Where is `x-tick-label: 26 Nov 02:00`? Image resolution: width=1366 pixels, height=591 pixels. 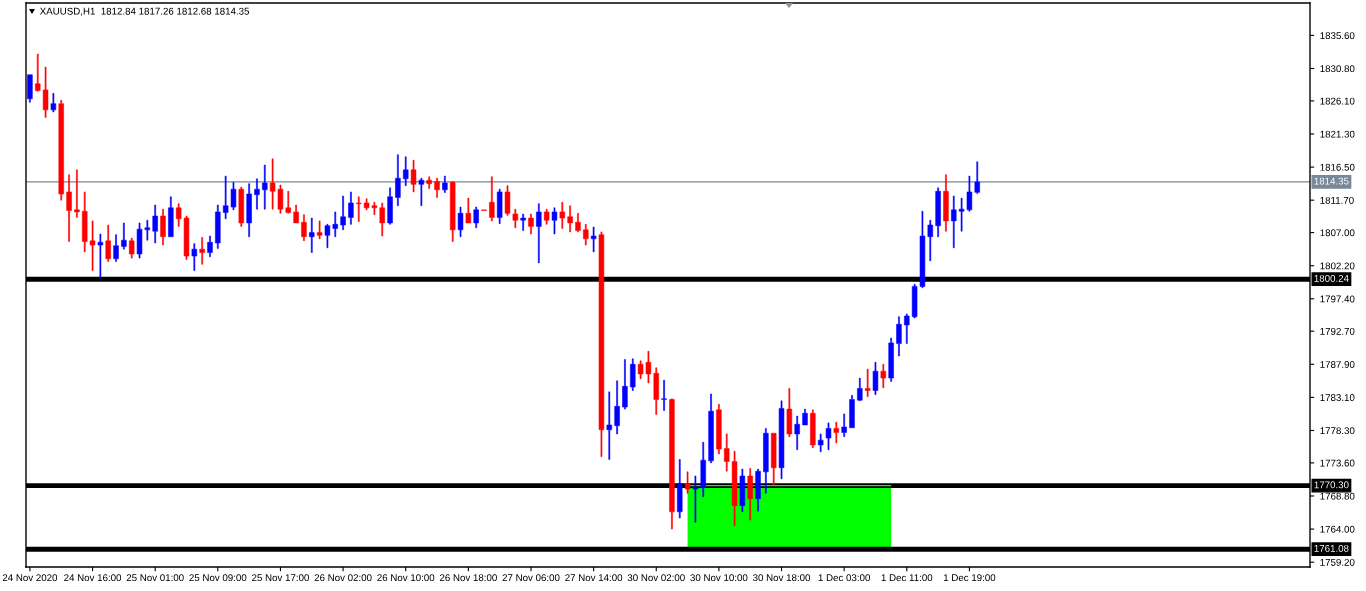 x-tick-label: 26 Nov 02:00 is located at coordinates (343, 578).